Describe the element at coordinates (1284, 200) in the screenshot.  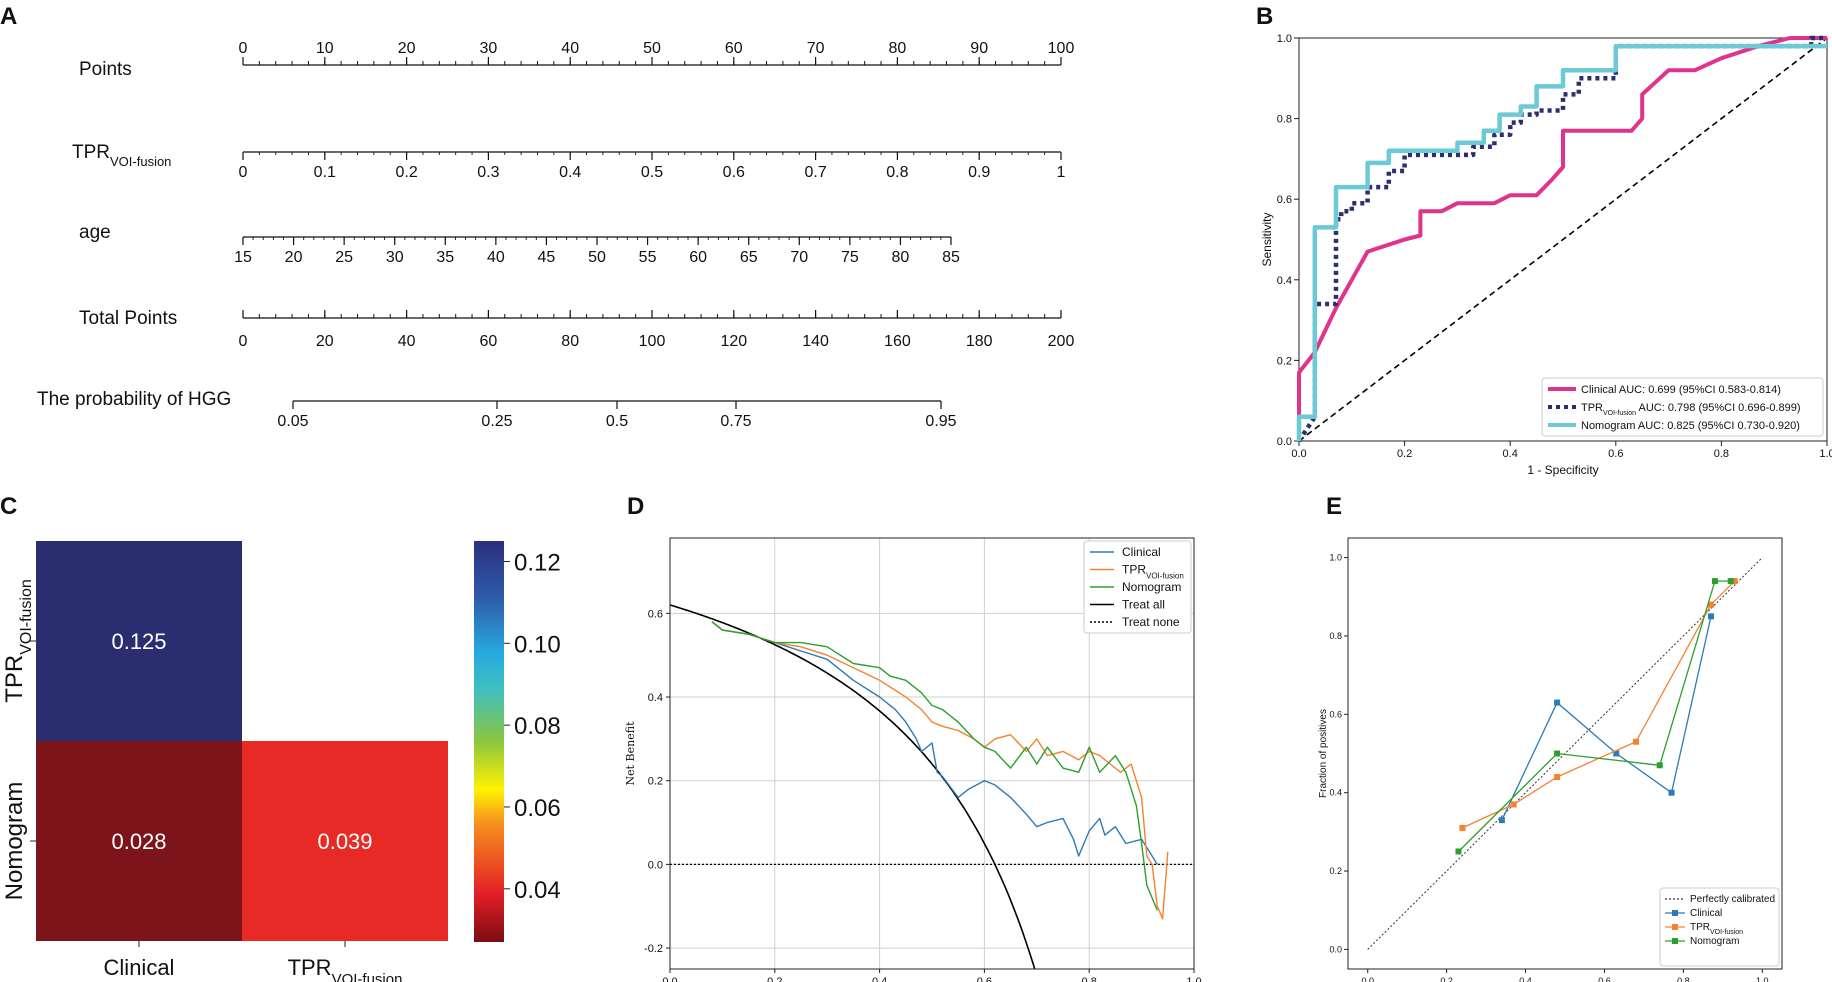
I see `roc-y-tick-label: 0.6` at that location.